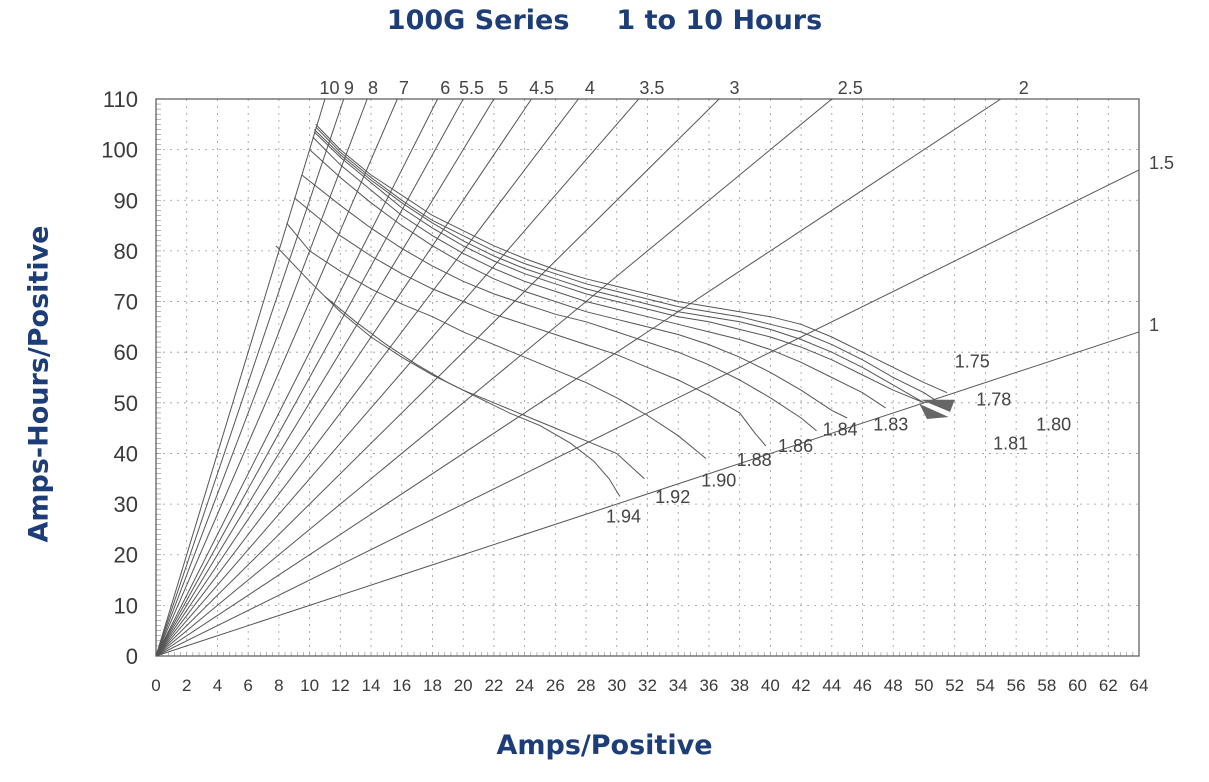 The width and height of the screenshot is (1209, 782). I want to click on voltage-label: 1.75, so click(972, 361).